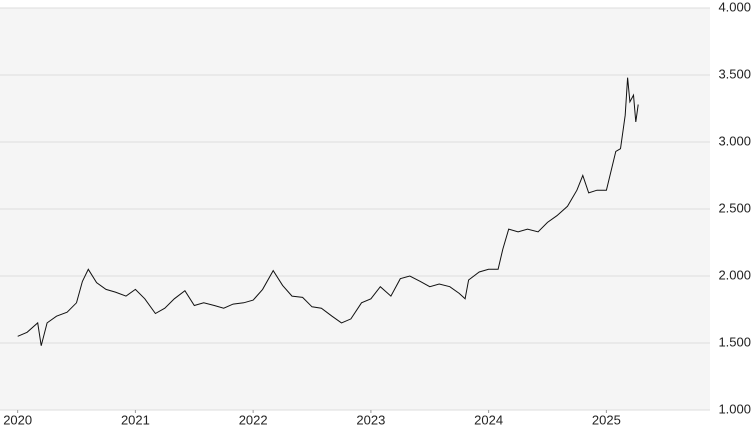 The height and width of the screenshot is (430, 753). I want to click on y-tick-label: 1.000, so click(734, 408).